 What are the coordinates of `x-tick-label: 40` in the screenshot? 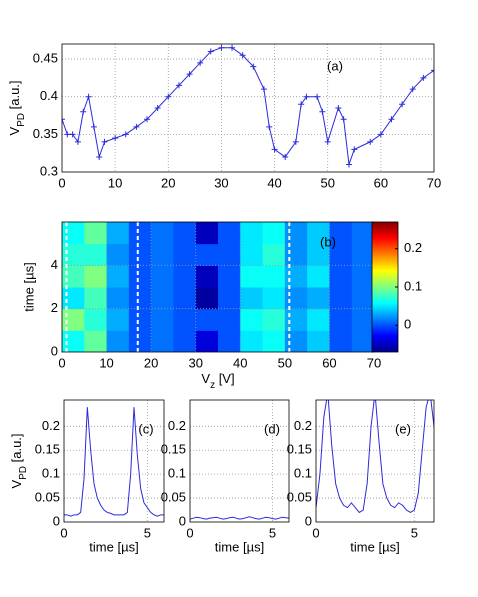 It's located at (240, 362).